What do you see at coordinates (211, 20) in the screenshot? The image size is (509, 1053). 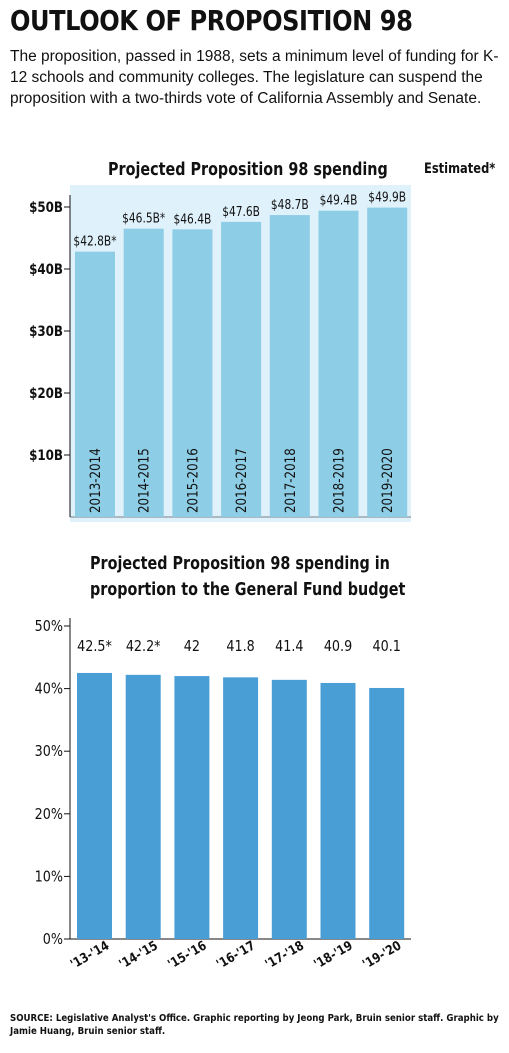 I see `headline: OUTLOOK OF PROPOSITION 98` at bounding box center [211, 20].